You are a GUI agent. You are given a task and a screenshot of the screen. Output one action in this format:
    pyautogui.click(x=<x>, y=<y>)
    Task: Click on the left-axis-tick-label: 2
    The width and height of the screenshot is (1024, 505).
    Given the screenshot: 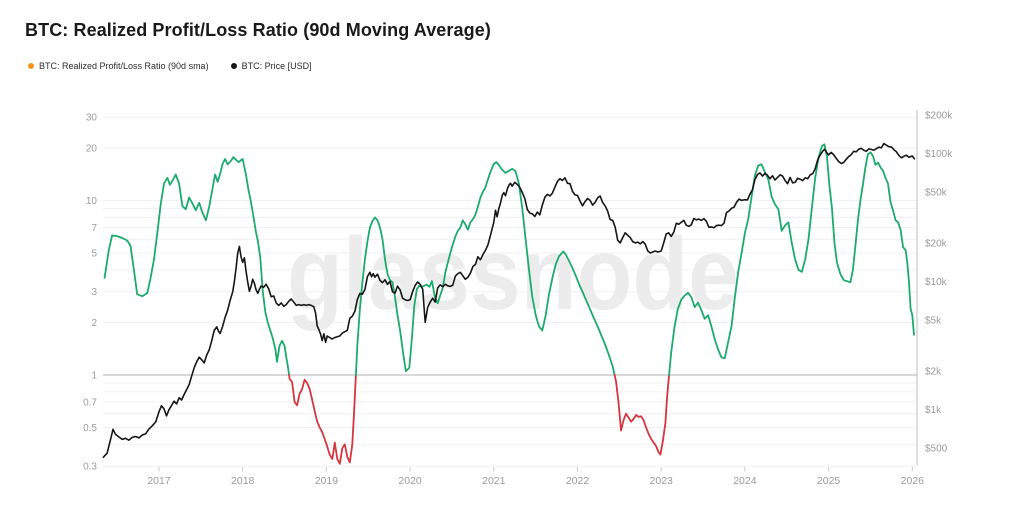 What is the action you would take?
    pyautogui.click(x=94, y=323)
    